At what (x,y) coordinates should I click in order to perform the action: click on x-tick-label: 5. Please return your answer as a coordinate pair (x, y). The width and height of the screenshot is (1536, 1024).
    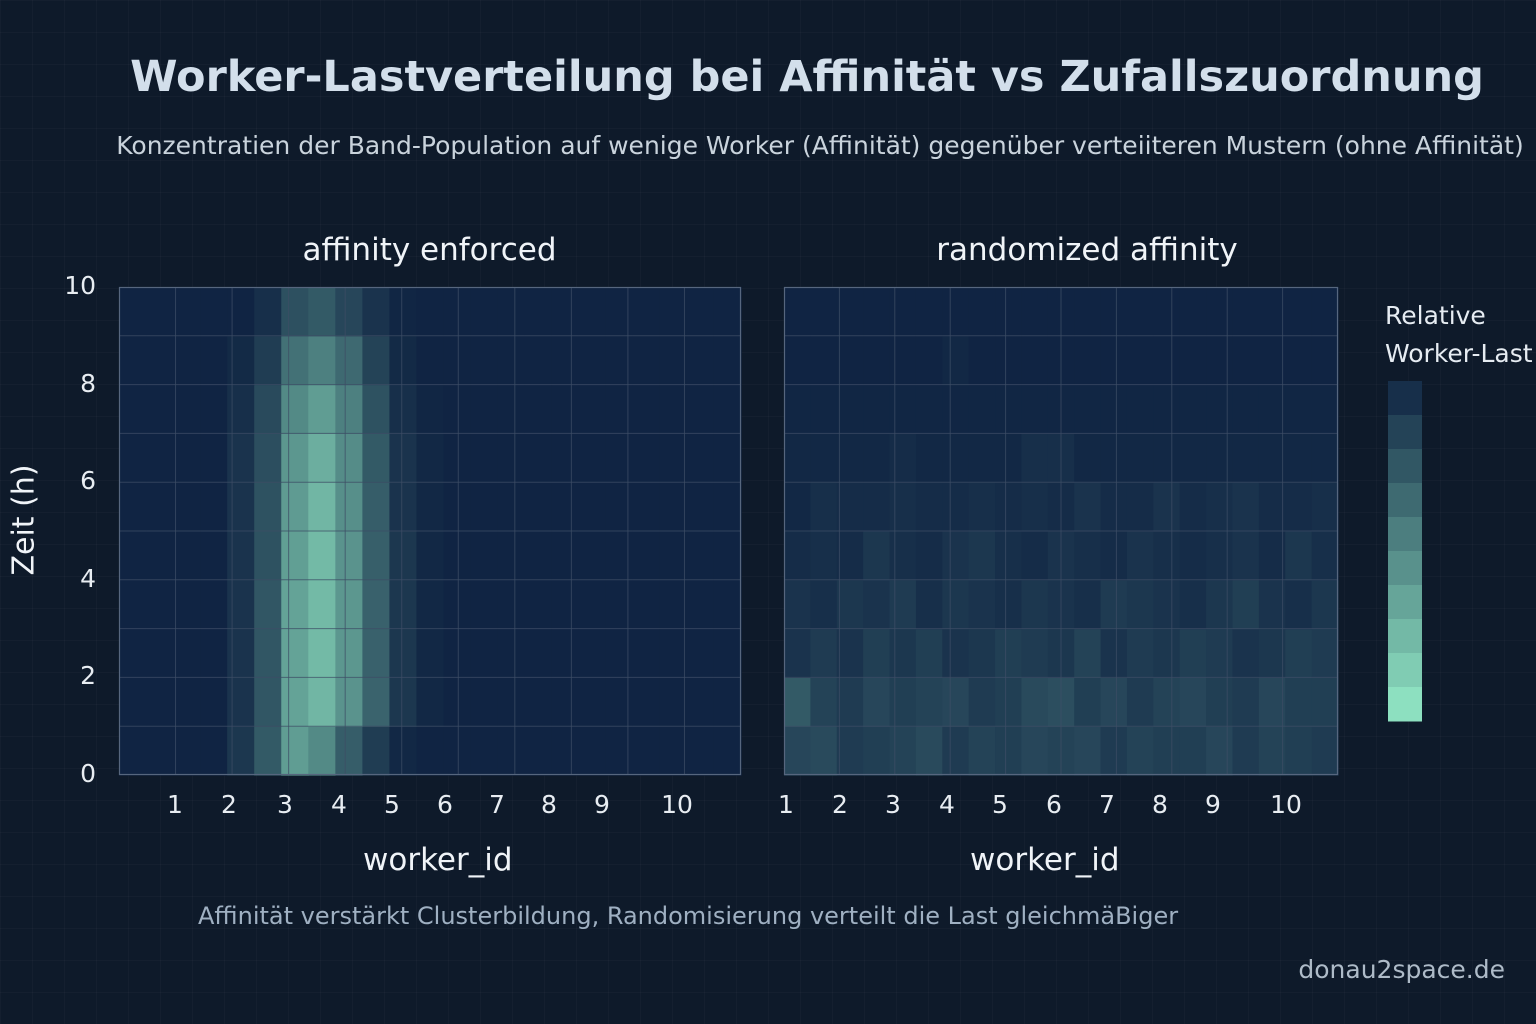
    Looking at the image, I should click on (392, 804).